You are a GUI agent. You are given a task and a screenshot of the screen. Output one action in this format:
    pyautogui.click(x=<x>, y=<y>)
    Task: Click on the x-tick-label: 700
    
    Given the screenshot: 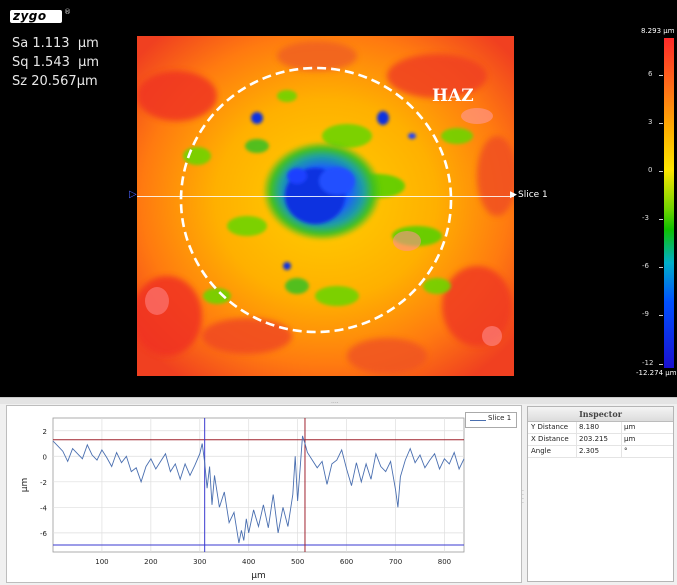 What is the action you would take?
    pyautogui.click(x=395, y=562)
    